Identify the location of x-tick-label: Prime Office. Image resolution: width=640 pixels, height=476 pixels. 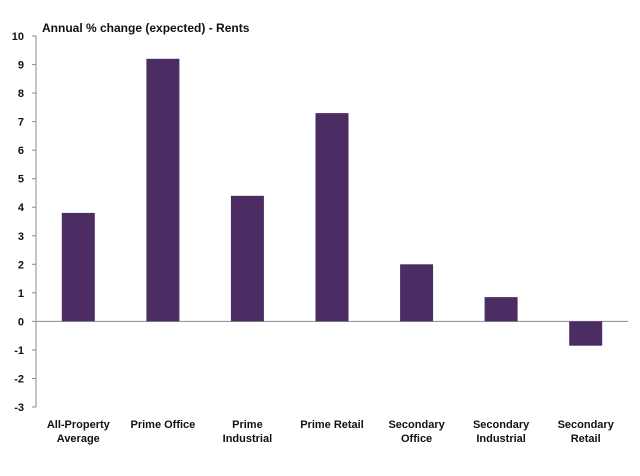
(162, 425).